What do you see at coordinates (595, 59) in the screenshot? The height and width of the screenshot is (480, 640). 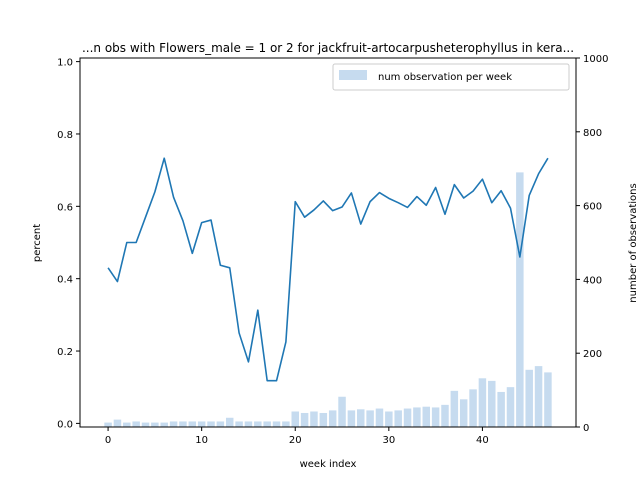 I see `y-right-tick-label: 1000` at bounding box center [595, 59].